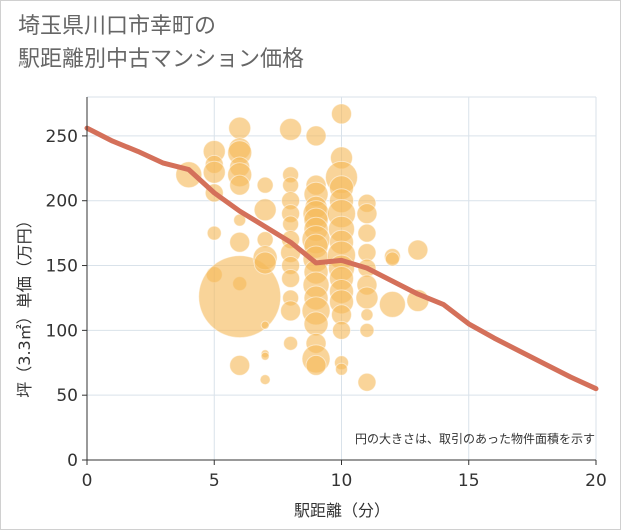  Describe the element at coordinates (117, 26) in the screenshot. I see `title-line-1: 埼玉県川口市幸町の` at that location.